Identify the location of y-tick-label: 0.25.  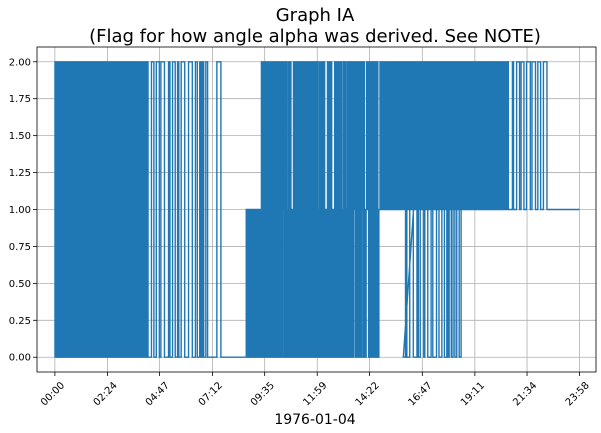
(20, 321).